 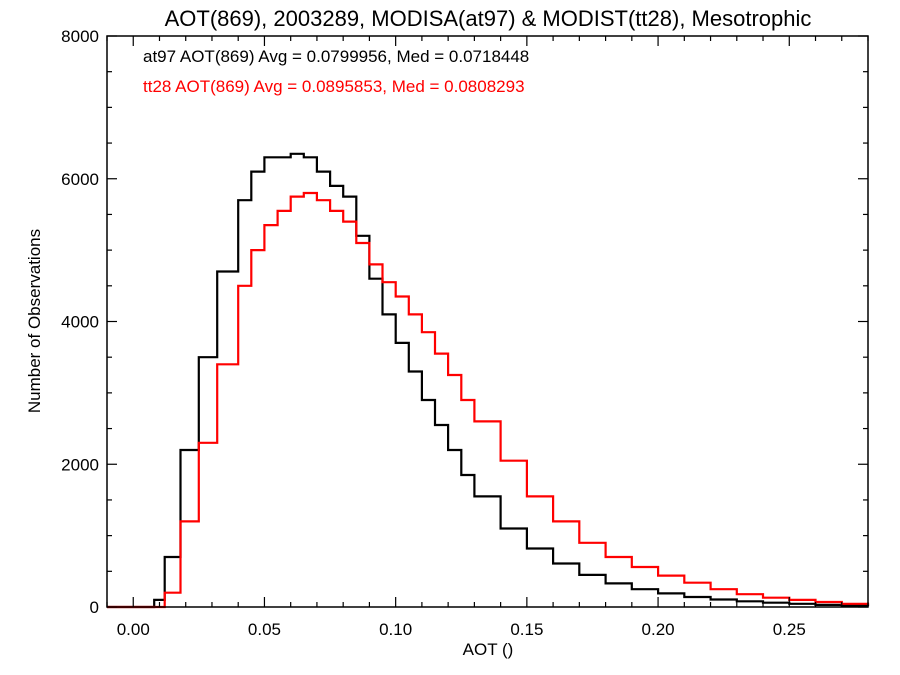 I want to click on x-tick-label: 0.15, so click(x=526, y=629).